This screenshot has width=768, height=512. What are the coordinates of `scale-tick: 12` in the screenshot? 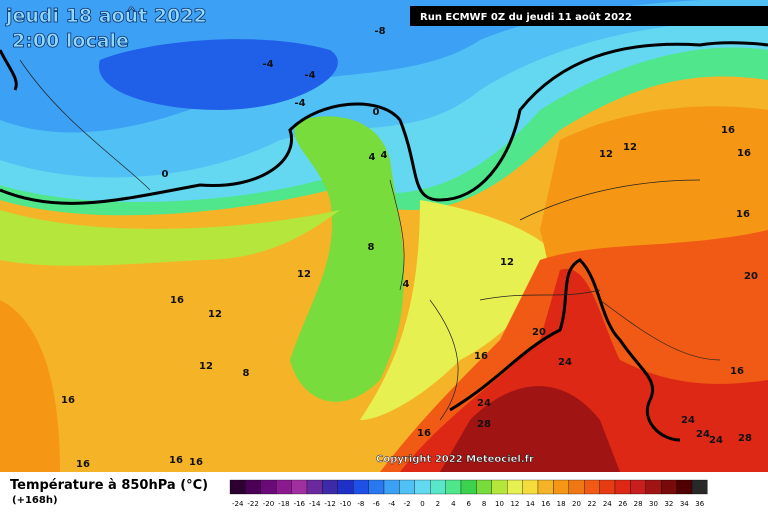 It's located at (514, 504).